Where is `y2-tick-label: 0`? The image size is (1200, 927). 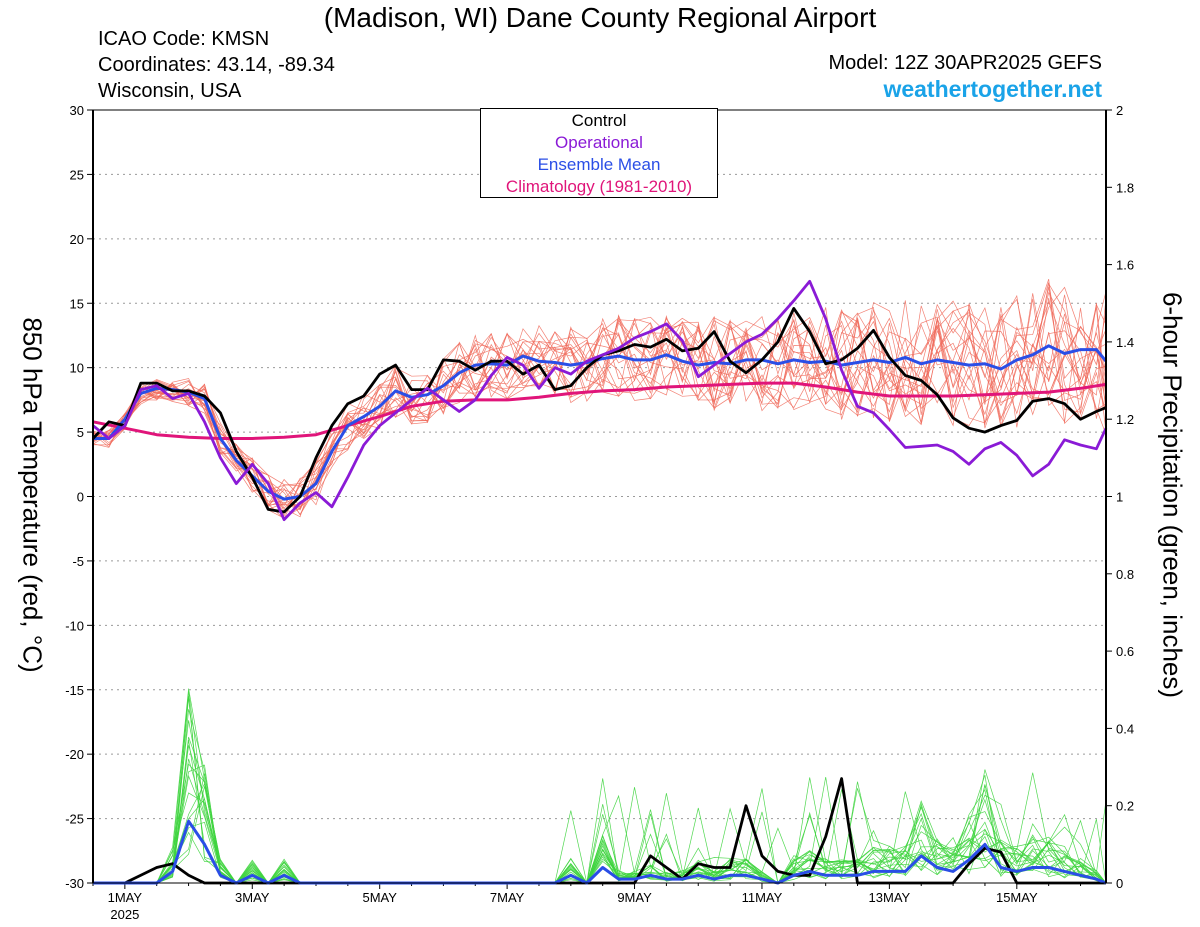
y2-tick-label: 0 is located at coordinates (1119, 883).